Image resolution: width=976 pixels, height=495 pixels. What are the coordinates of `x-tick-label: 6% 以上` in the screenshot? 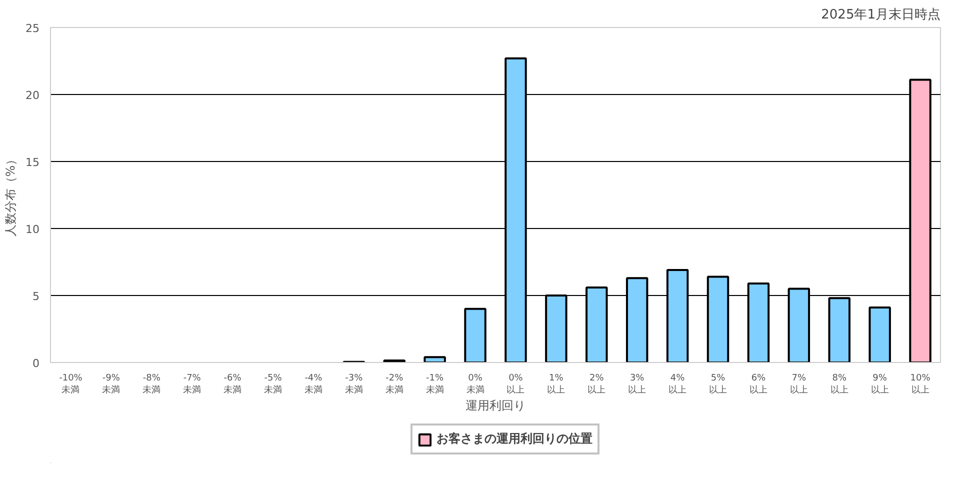 It's located at (758, 385).